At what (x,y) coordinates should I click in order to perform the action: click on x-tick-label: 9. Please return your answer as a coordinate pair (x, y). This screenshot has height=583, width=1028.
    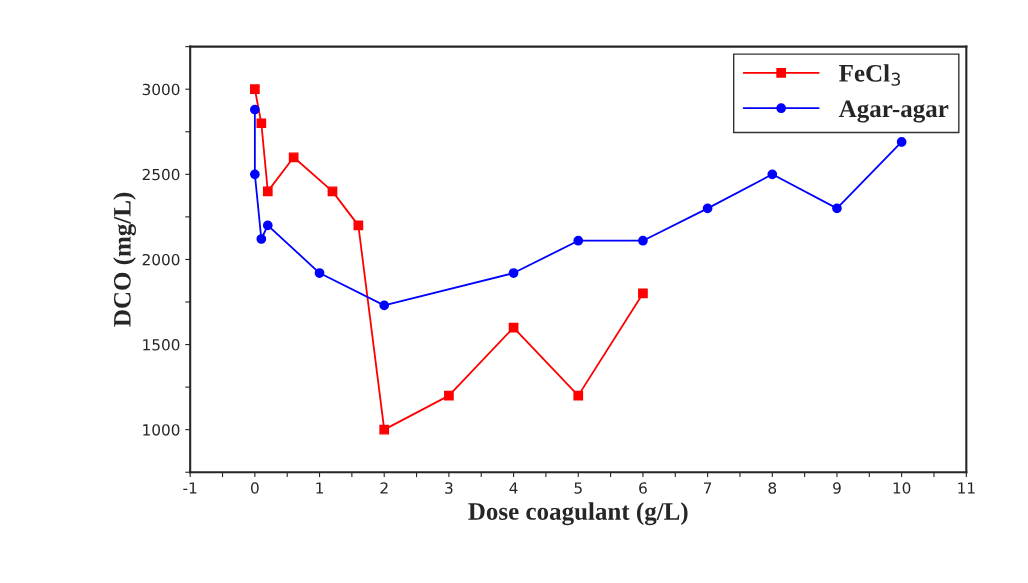
    Looking at the image, I should click on (837, 488).